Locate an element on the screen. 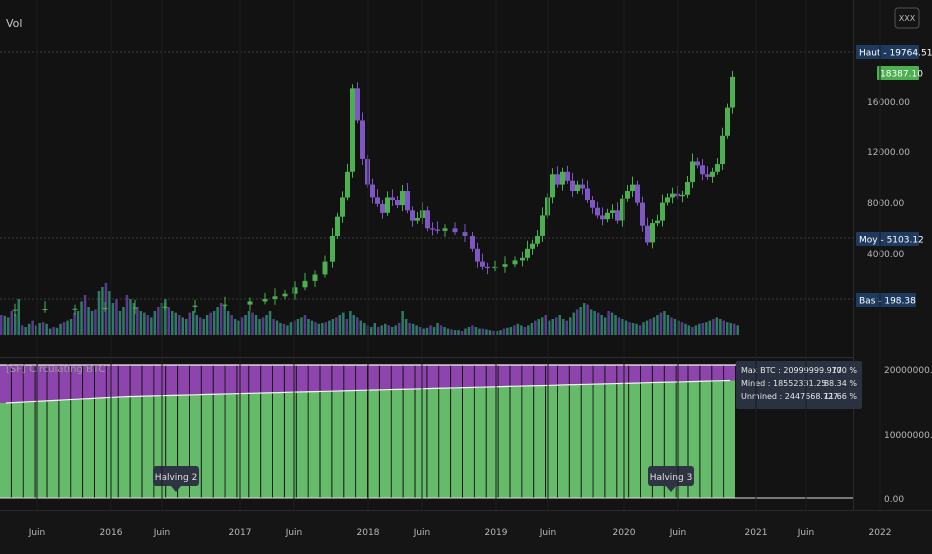 The height and width of the screenshot is (554, 932). volume-label: Vol is located at coordinates (14, 23).